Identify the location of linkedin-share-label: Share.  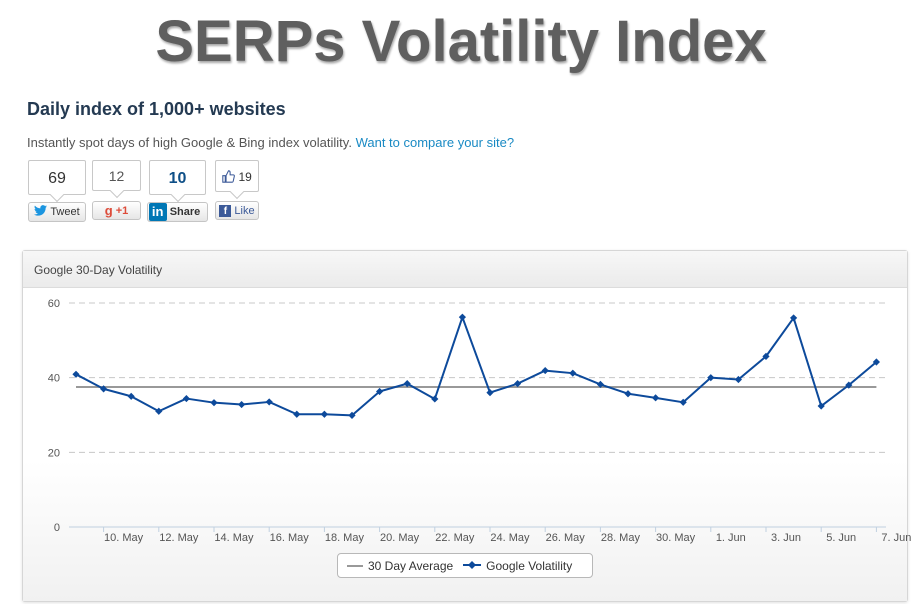
(185, 212).